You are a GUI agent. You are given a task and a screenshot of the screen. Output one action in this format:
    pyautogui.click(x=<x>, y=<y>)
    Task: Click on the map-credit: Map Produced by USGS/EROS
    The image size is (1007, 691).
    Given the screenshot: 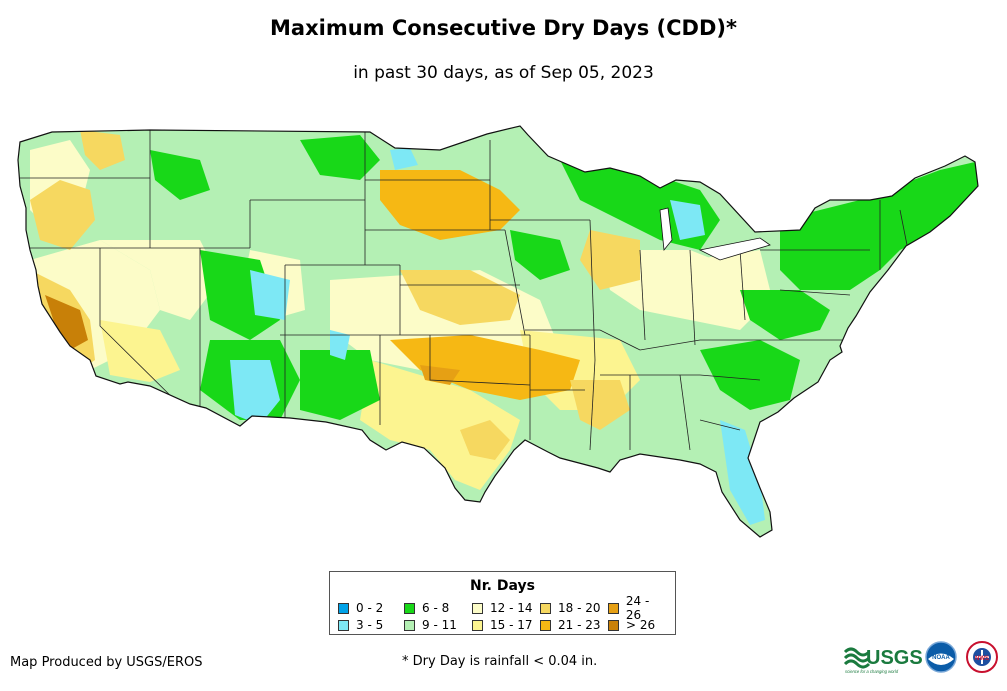 What is the action you would take?
    pyautogui.click(x=106, y=662)
    